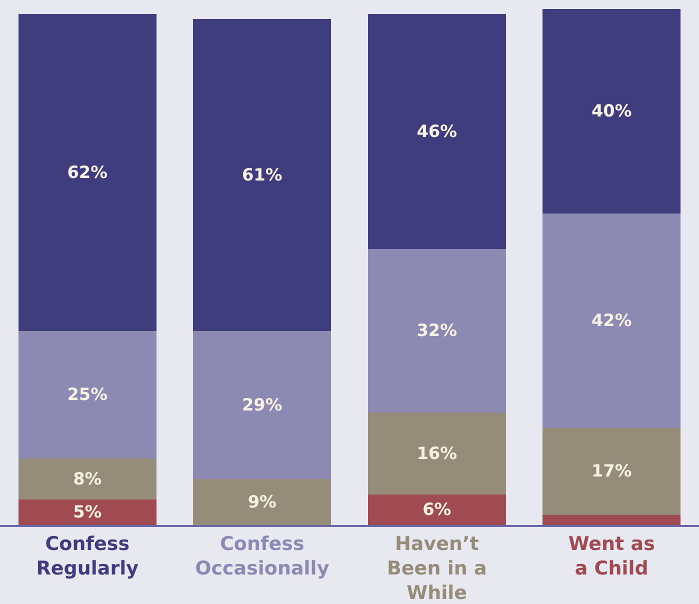 The image size is (699, 604). Describe the element at coordinates (87, 394) in the screenshot. I see `data-label: 25%` at that location.